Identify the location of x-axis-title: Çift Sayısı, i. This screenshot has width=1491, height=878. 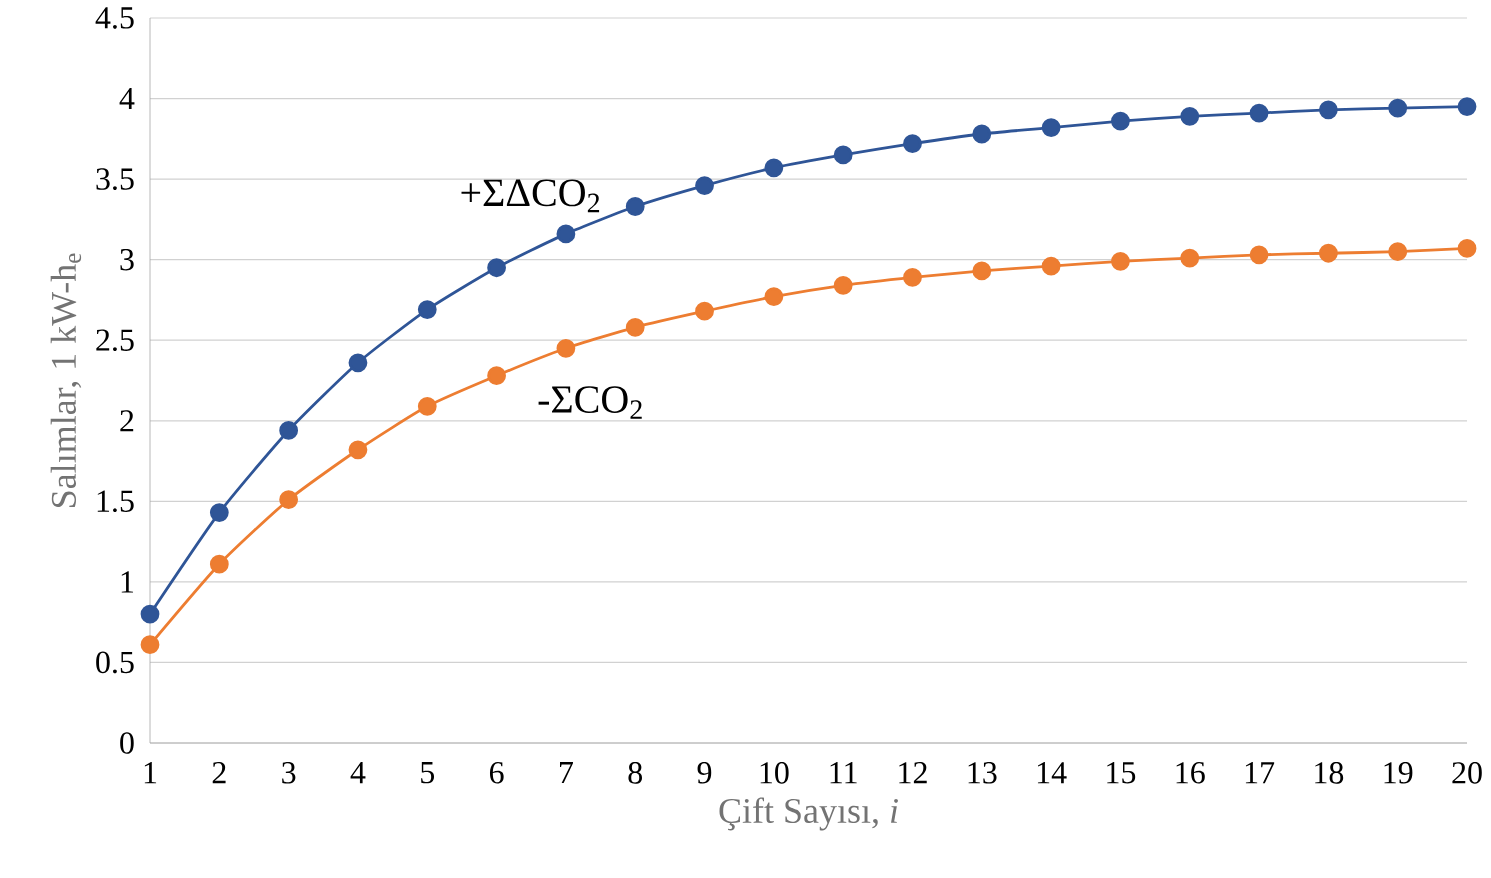
(808, 814).